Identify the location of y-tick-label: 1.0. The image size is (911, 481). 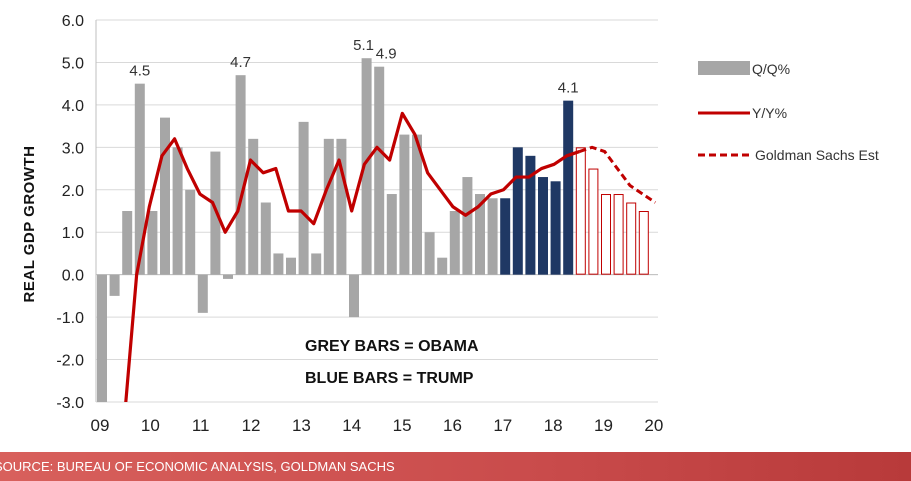
(73, 233).